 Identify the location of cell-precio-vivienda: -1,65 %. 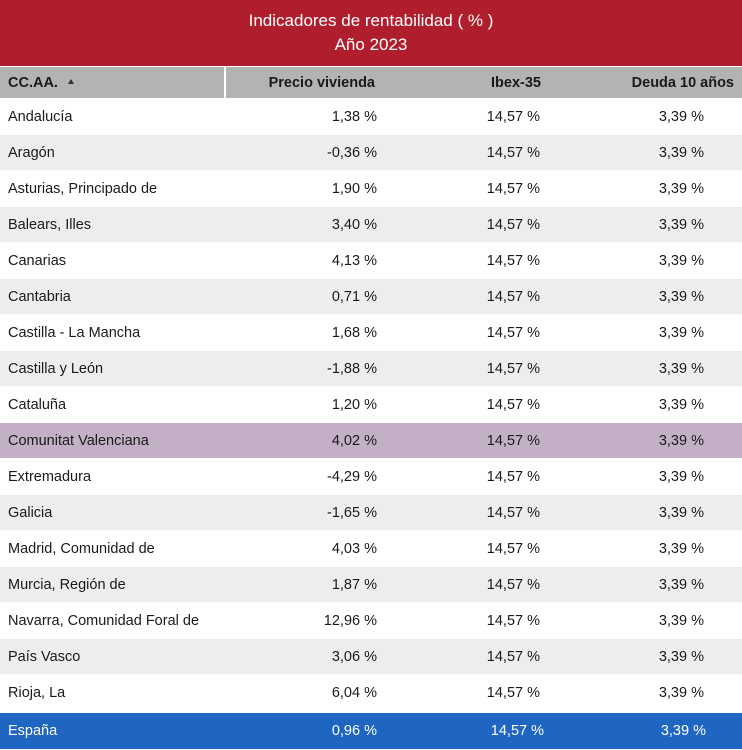
(352, 512).